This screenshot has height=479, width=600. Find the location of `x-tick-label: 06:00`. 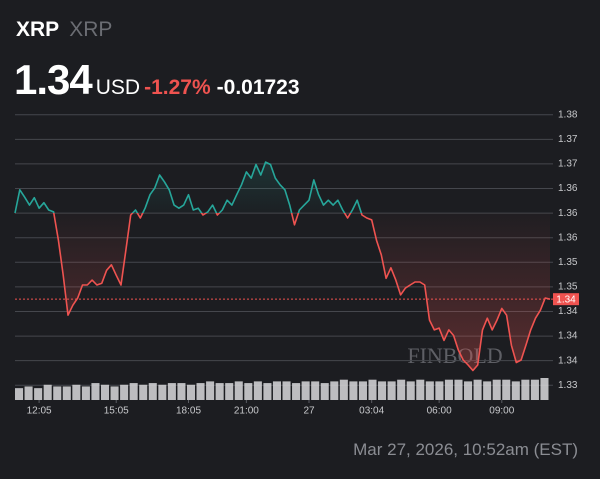

x-tick-label: 06:00 is located at coordinates (439, 411).